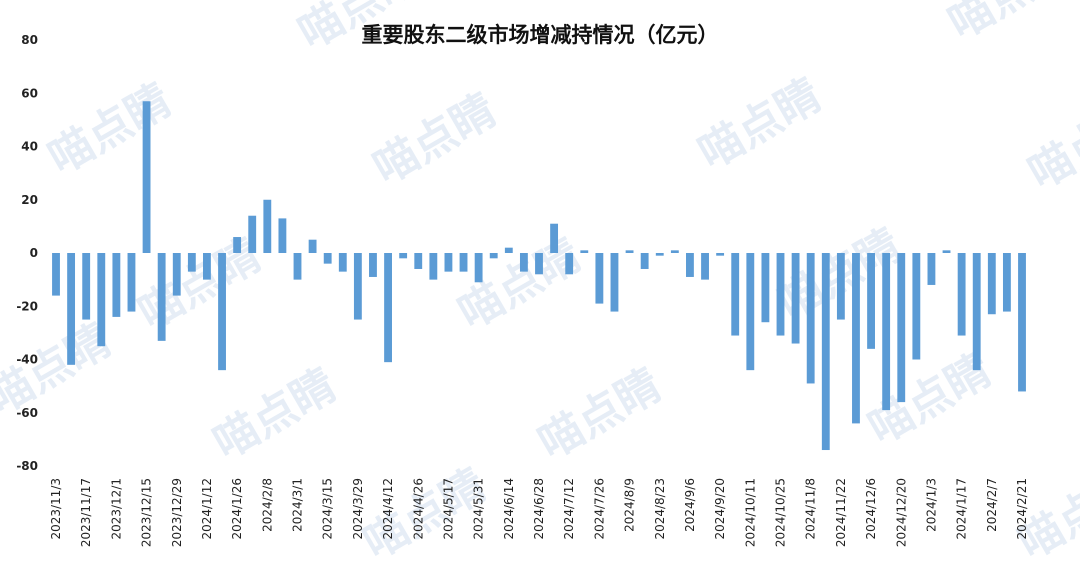 This screenshot has height=568, width=1080. What do you see at coordinates (962, 509) in the screenshot?
I see `x-tick-label: 2024/1/17` at bounding box center [962, 509].